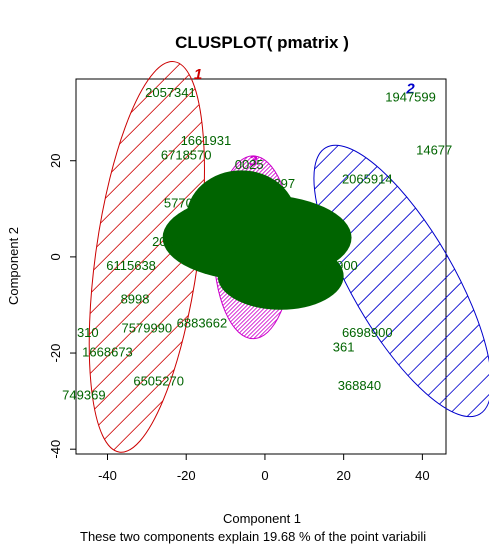  I want to click on point-label: 6698900, so click(367, 332).